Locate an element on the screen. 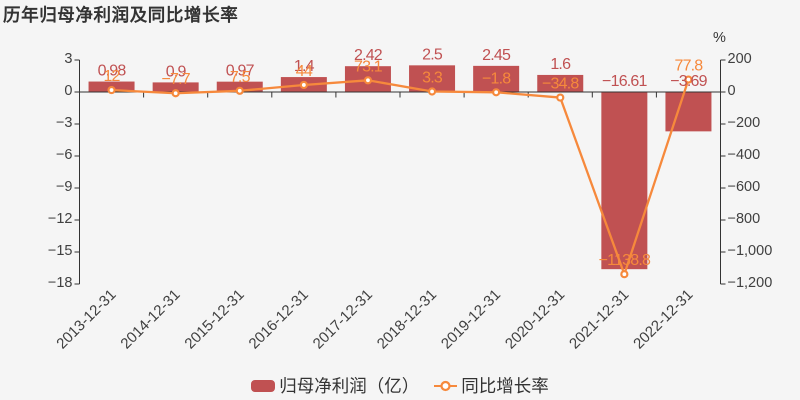  y-axis-right-label: 200 is located at coordinates (740, 59).